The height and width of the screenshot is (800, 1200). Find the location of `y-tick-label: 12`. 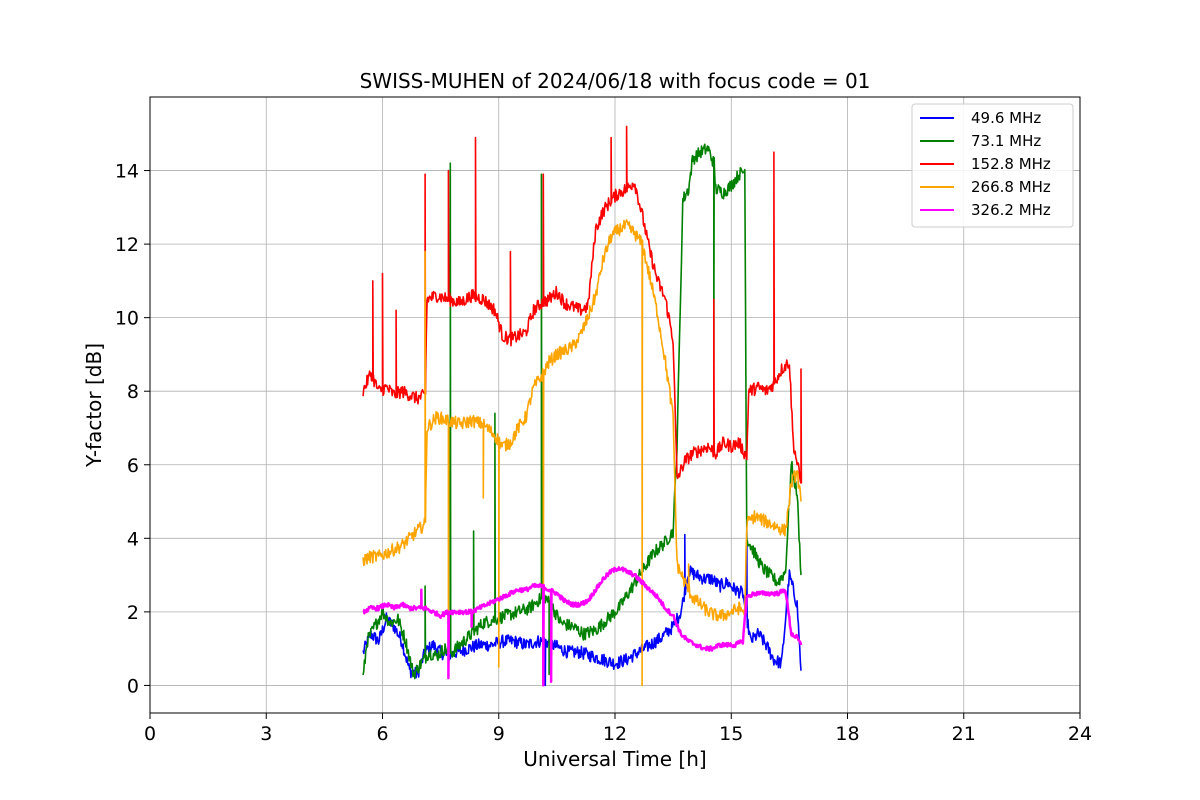

y-tick-label: 12 is located at coordinates (127, 245).